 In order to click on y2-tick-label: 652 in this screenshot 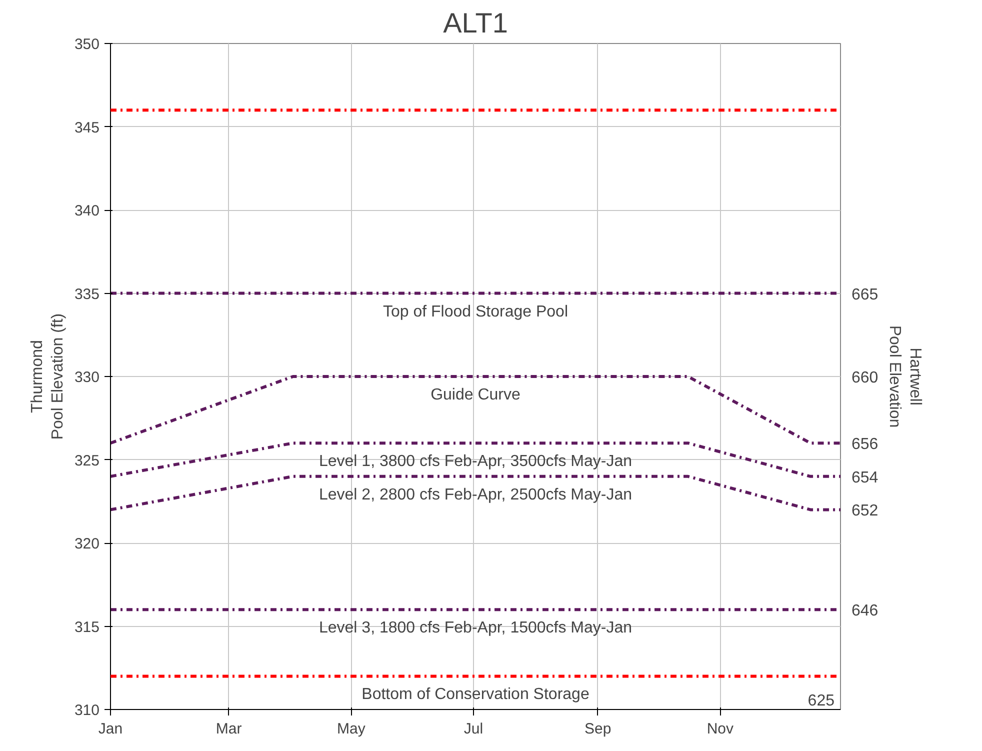, I will do `click(865, 511)`.